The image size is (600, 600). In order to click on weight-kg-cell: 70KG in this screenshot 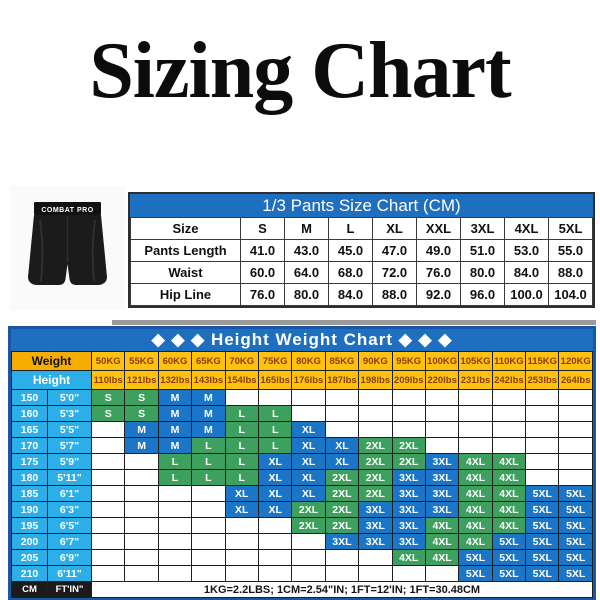, I will do `click(241, 361)`.